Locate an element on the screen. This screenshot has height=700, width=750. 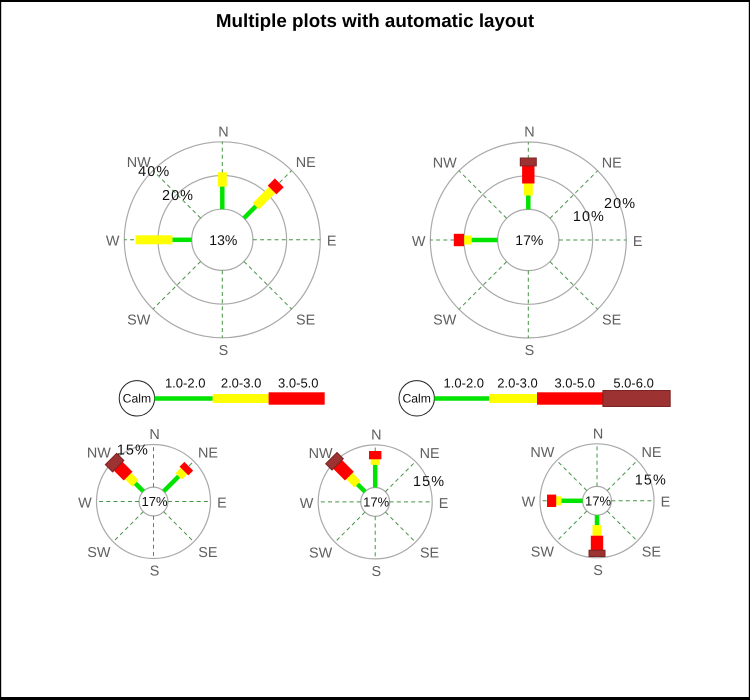
svg-text: 5.0-6.0 is located at coordinates (633, 383).